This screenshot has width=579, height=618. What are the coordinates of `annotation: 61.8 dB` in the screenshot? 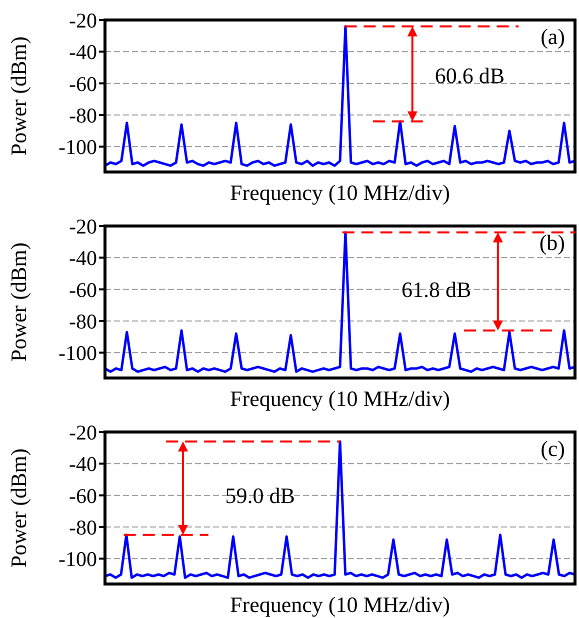 It's located at (437, 289).